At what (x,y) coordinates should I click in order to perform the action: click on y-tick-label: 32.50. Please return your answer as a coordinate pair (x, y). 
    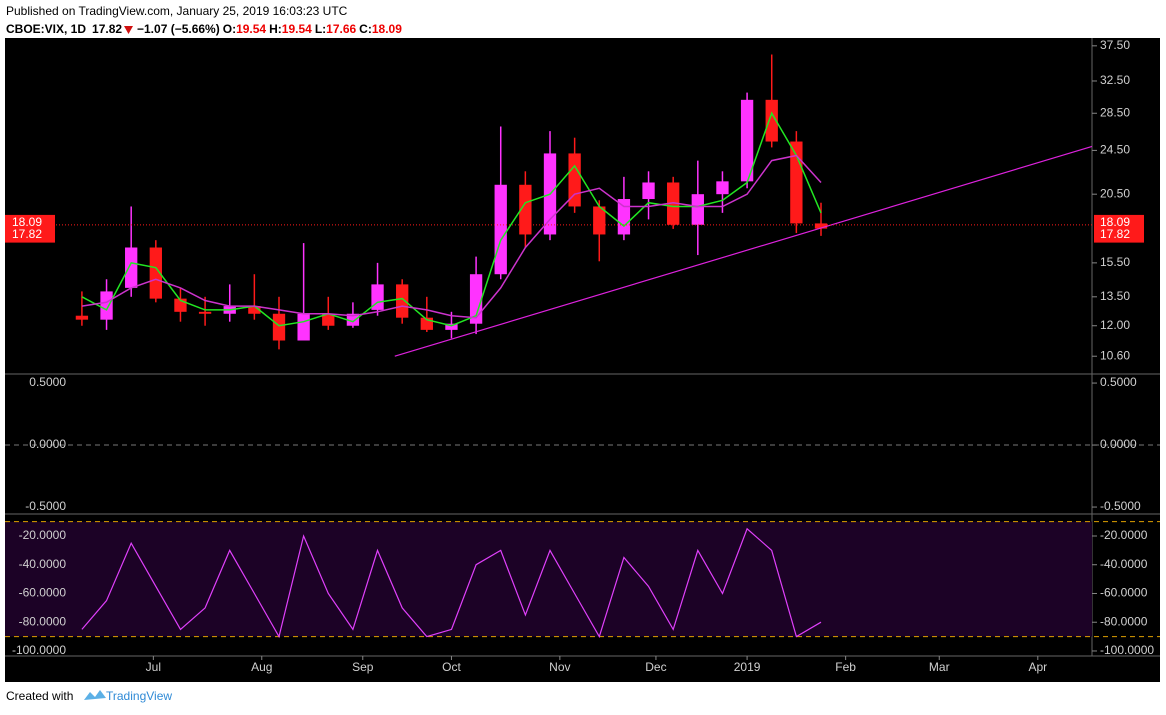
    Looking at the image, I should click on (1115, 80).